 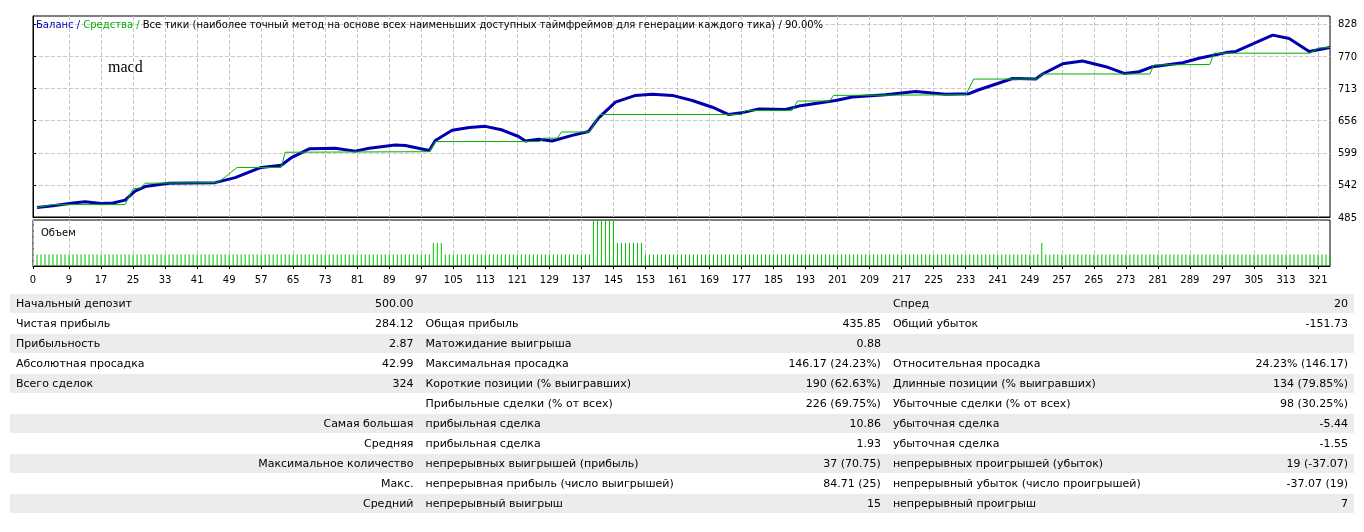 I want to click on x-tick-label: 33, so click(x=165, y=279).